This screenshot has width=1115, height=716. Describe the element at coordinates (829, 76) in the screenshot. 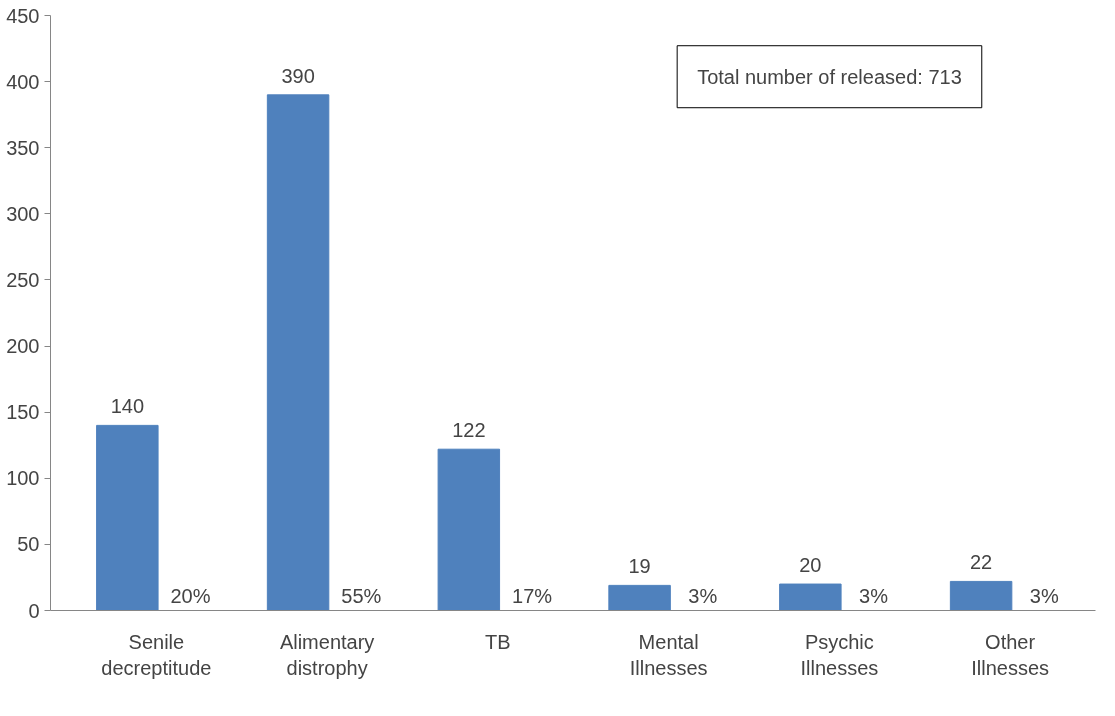

I see `annotation: Total number of released: 713` at that location.